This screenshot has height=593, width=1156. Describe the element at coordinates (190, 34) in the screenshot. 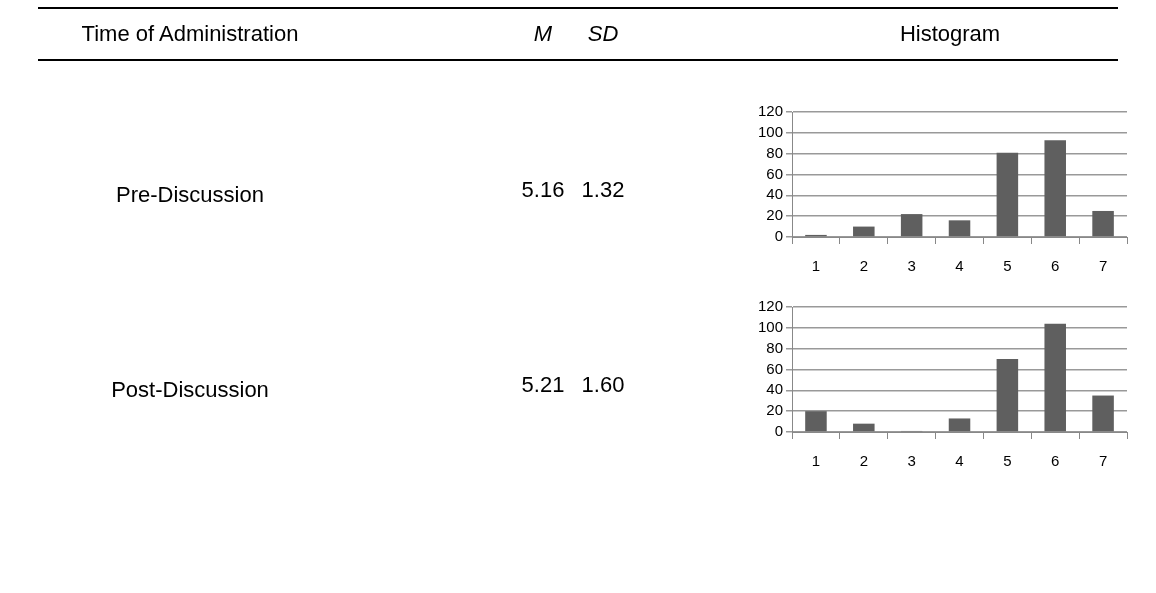

I see `text: Time of Administration` at that location.